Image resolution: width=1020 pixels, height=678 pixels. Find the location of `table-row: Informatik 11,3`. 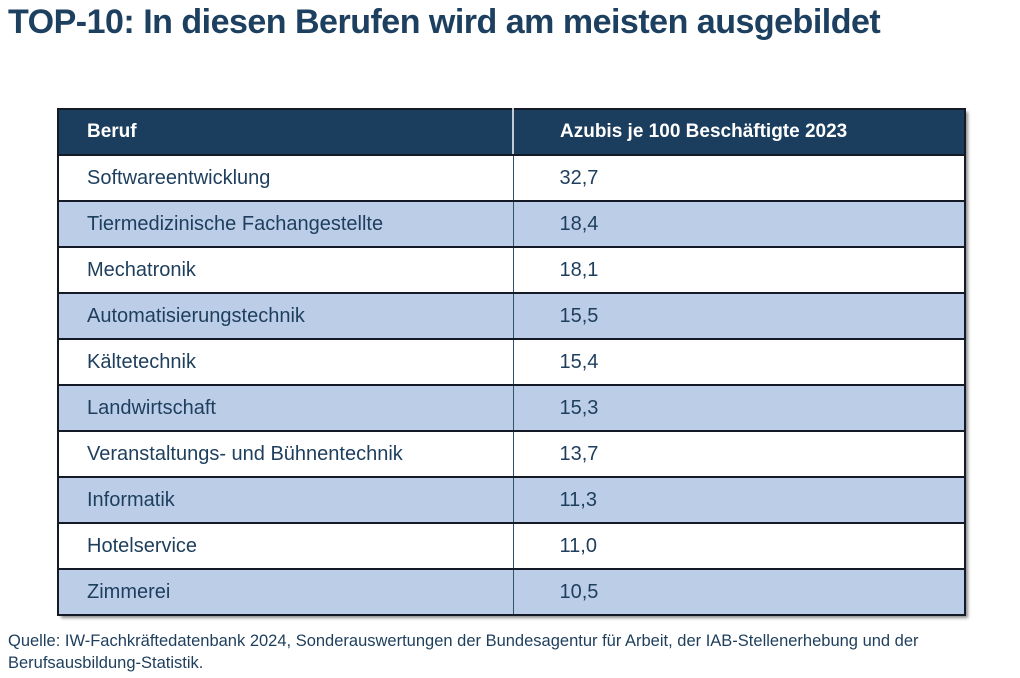

table-row: Informatik 11,3 is located at coordinates (511, 500).